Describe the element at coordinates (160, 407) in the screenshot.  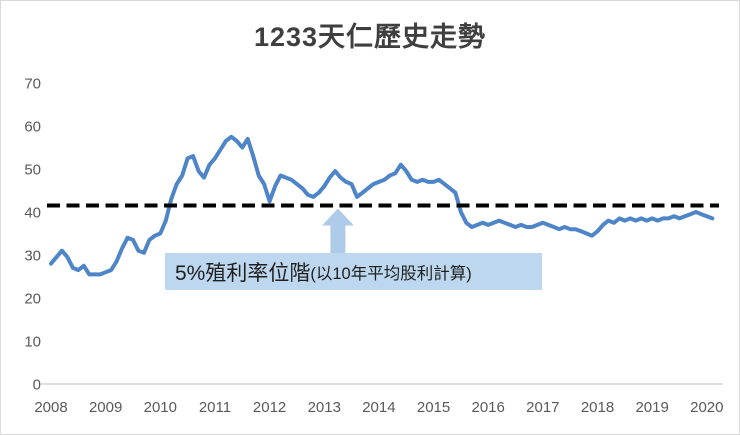
I see `x-axis-tick-label: 2010` at that location.